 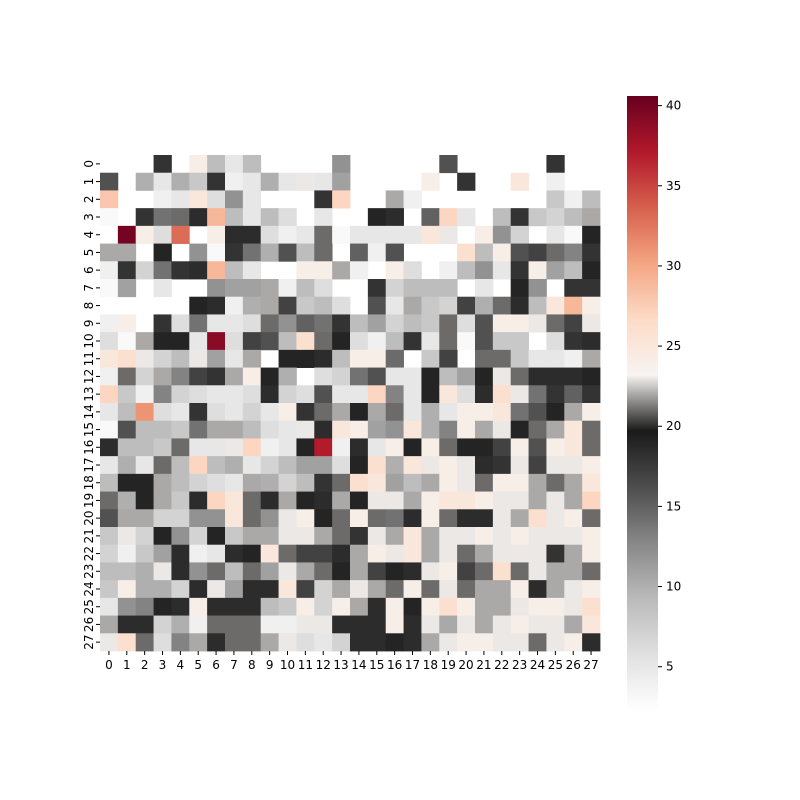 What do you see at coordinates (252, 665) in the screenshot?
I see `x-tick-label: 8` at bounding box center [252, 665].